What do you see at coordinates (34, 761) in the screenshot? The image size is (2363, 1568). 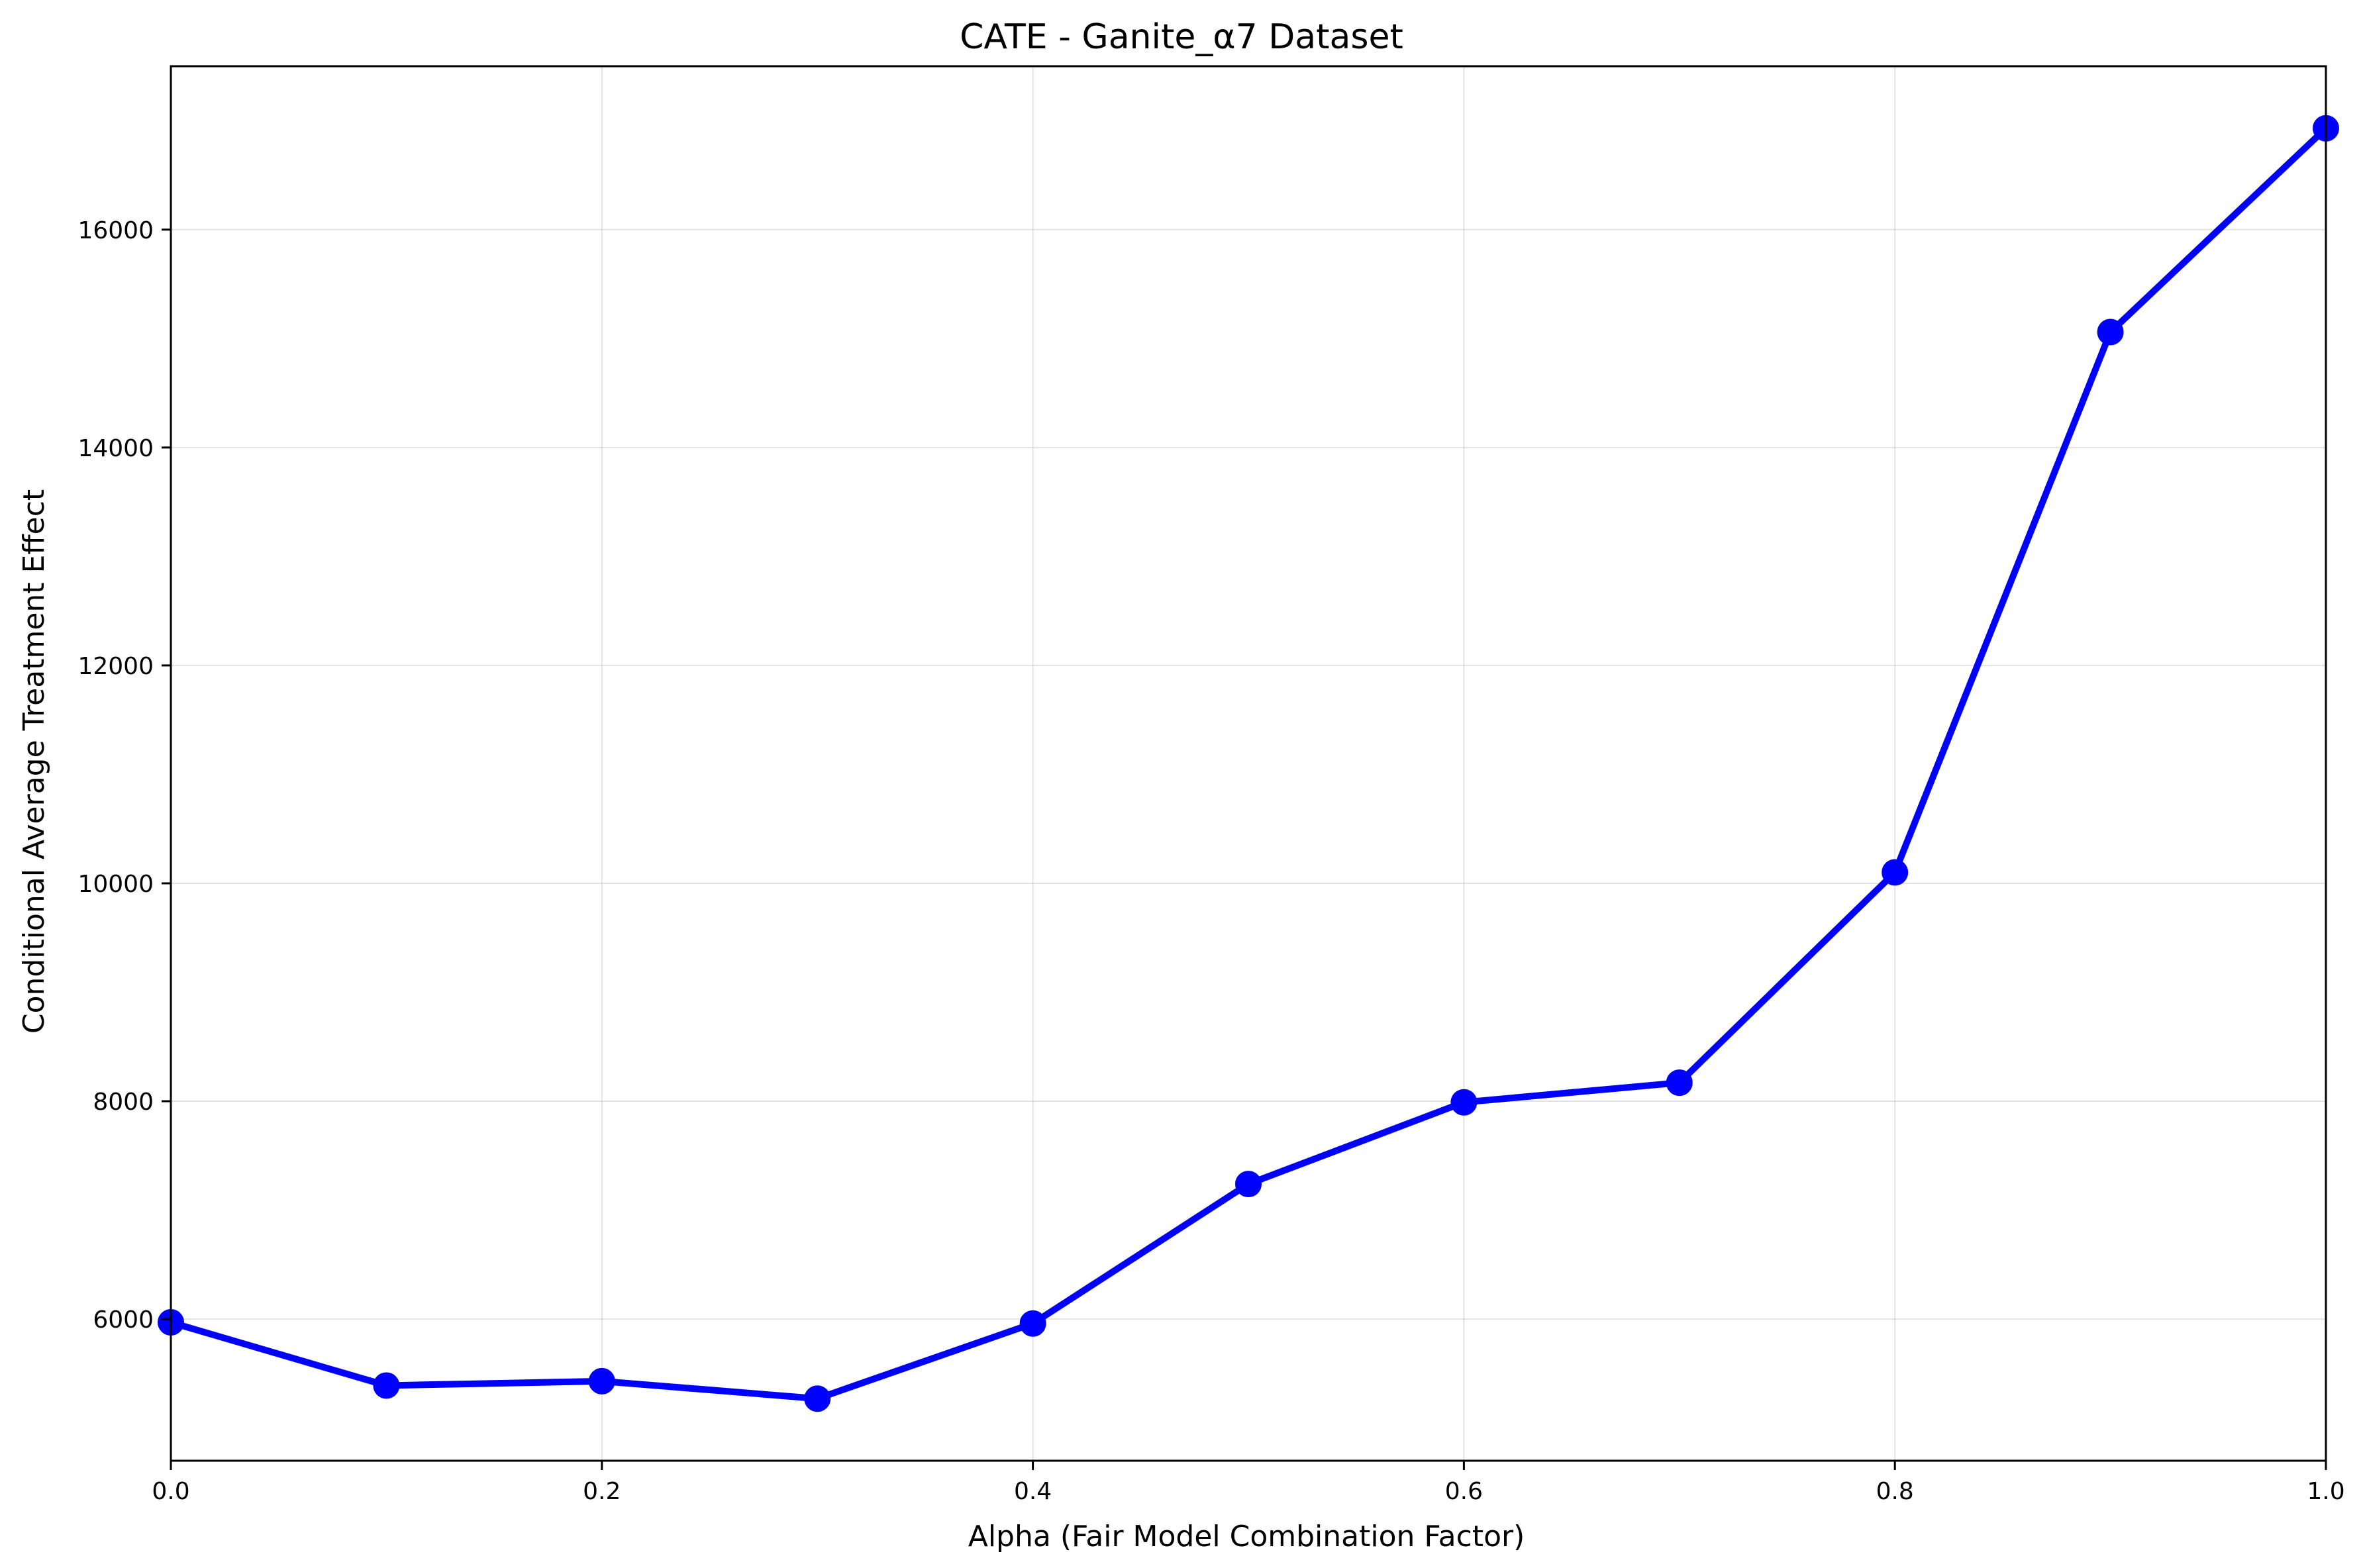 I see `y-axis-label: Conditional Average Treatment Effect` at bounding box center [34, 761].